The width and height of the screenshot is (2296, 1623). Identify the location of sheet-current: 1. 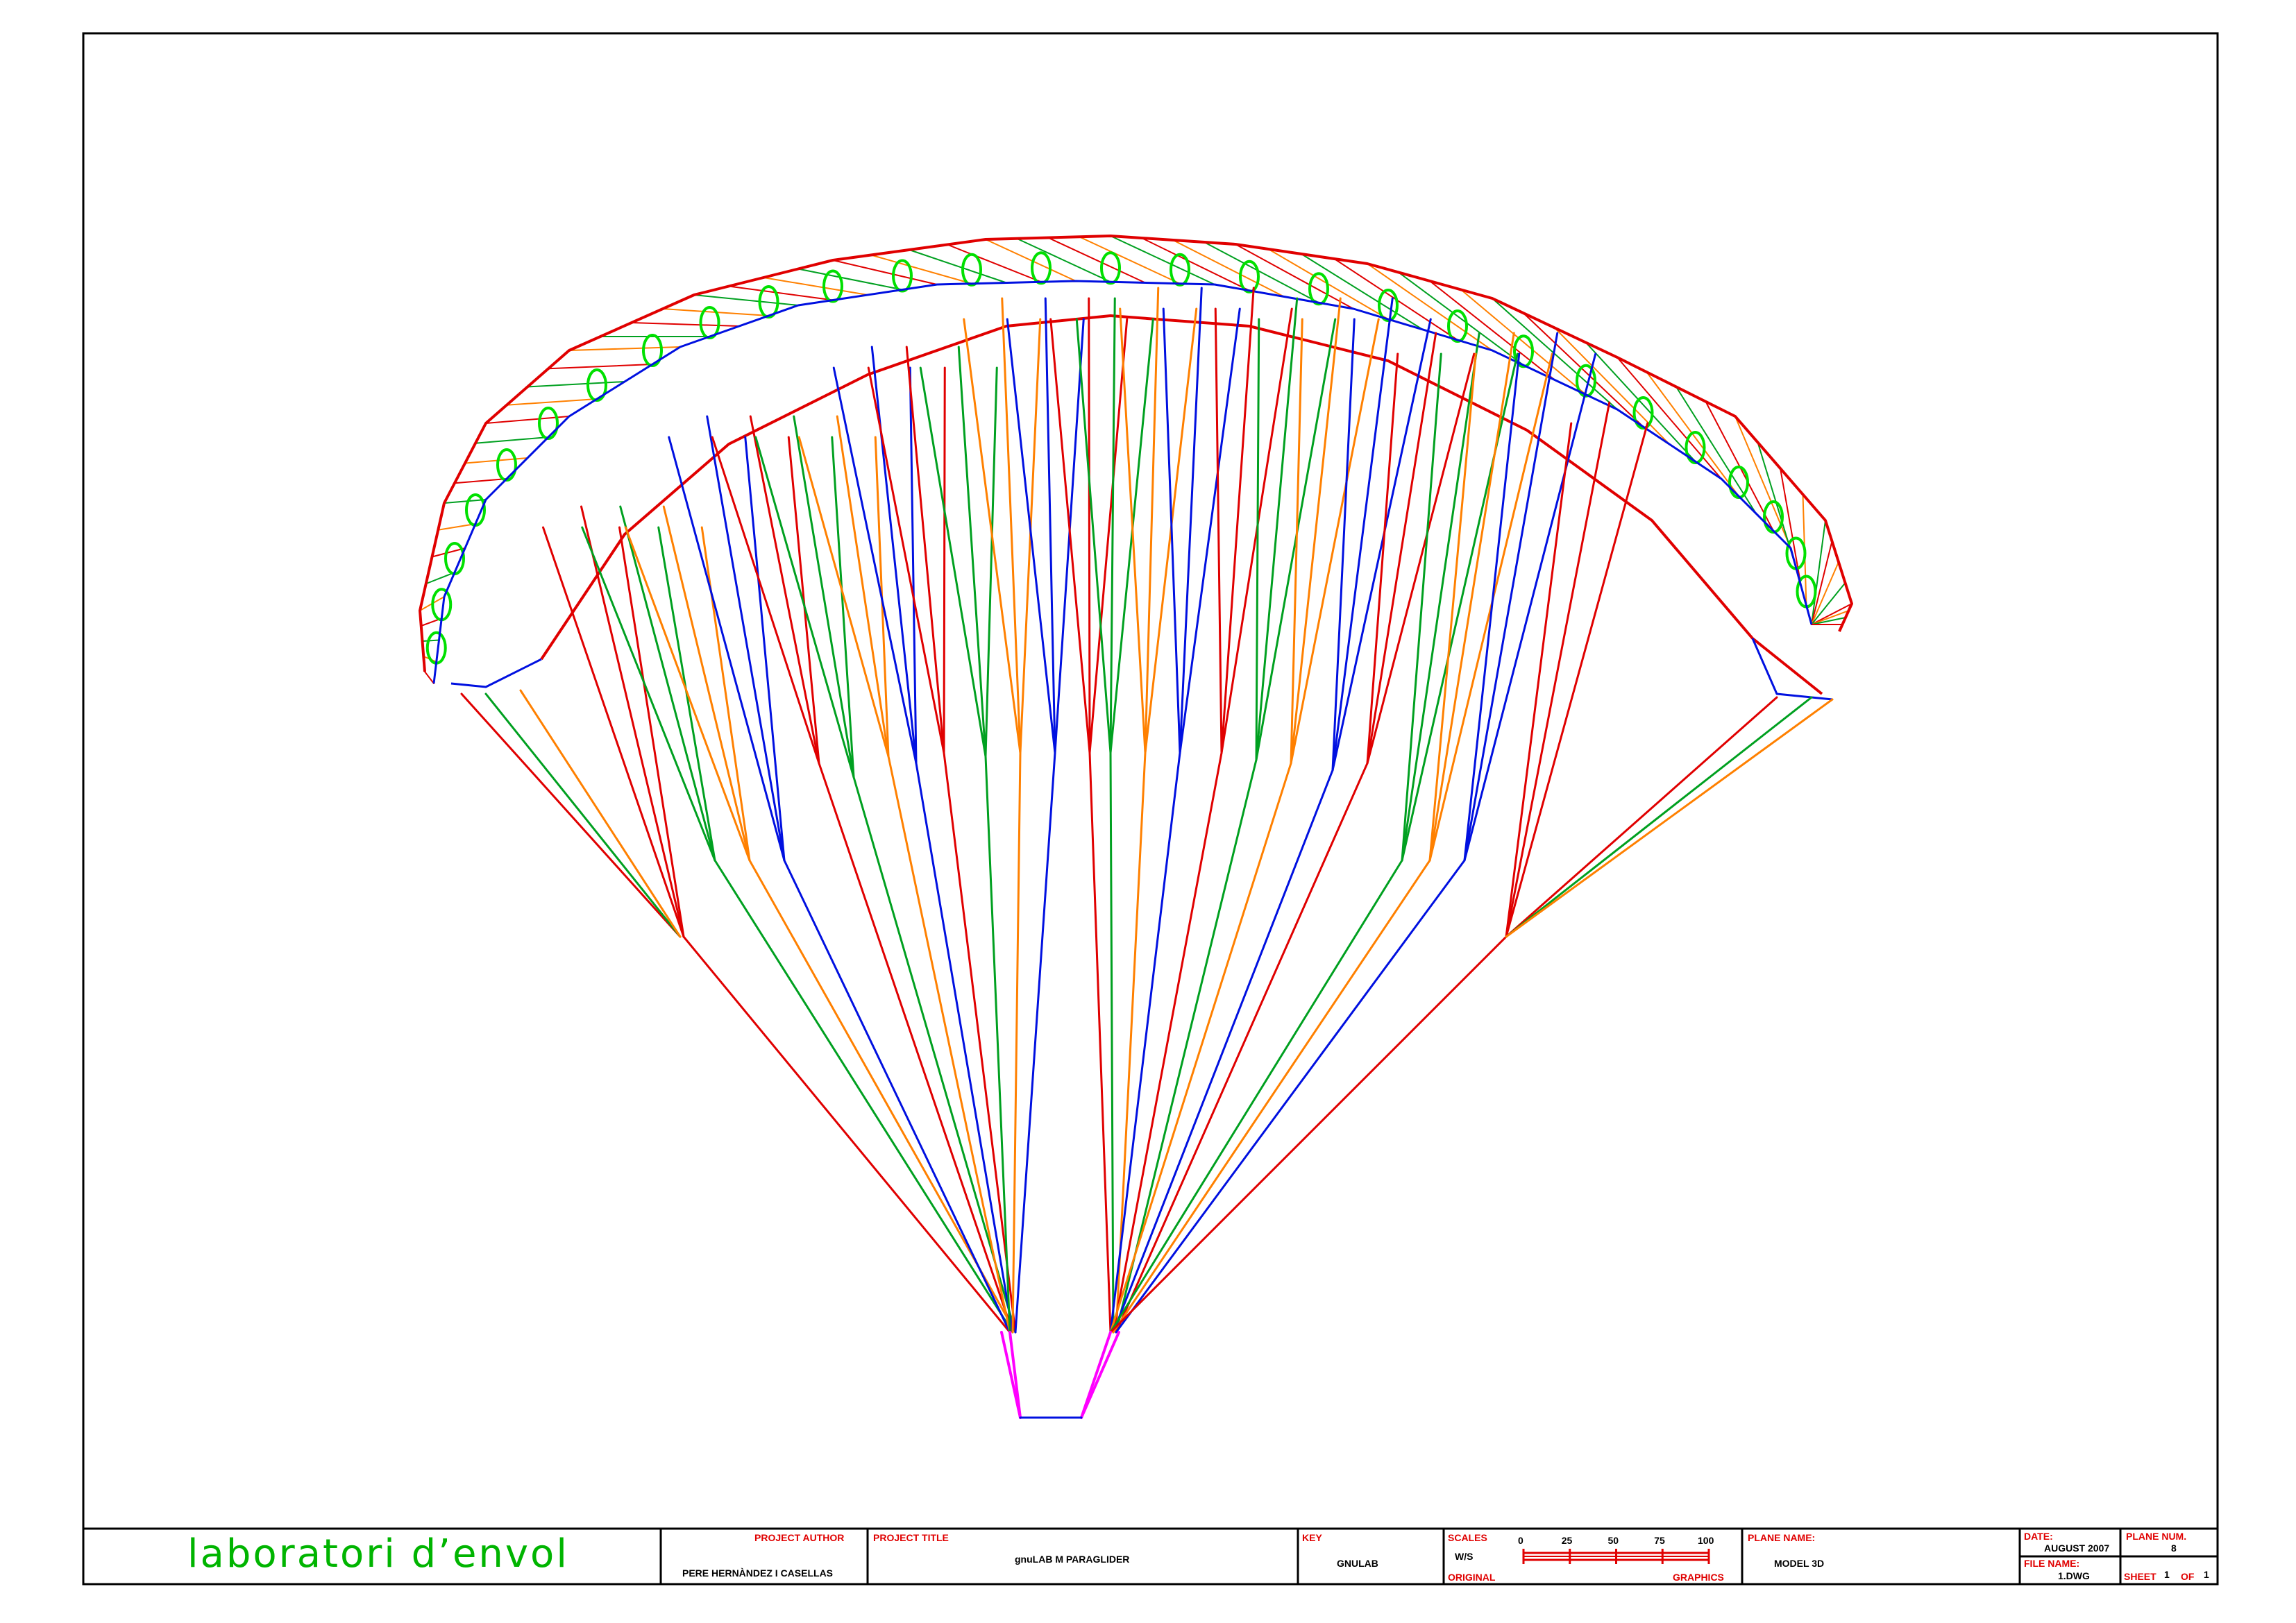
(2167, 1575).